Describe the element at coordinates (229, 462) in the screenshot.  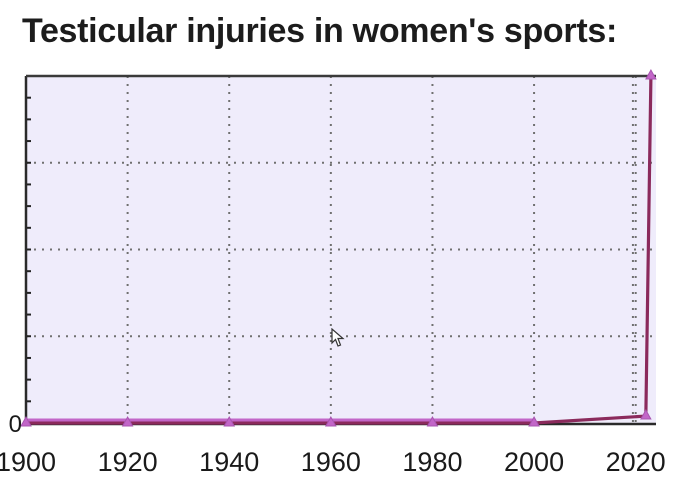
I see `x-tick-label: 1940` at that location.